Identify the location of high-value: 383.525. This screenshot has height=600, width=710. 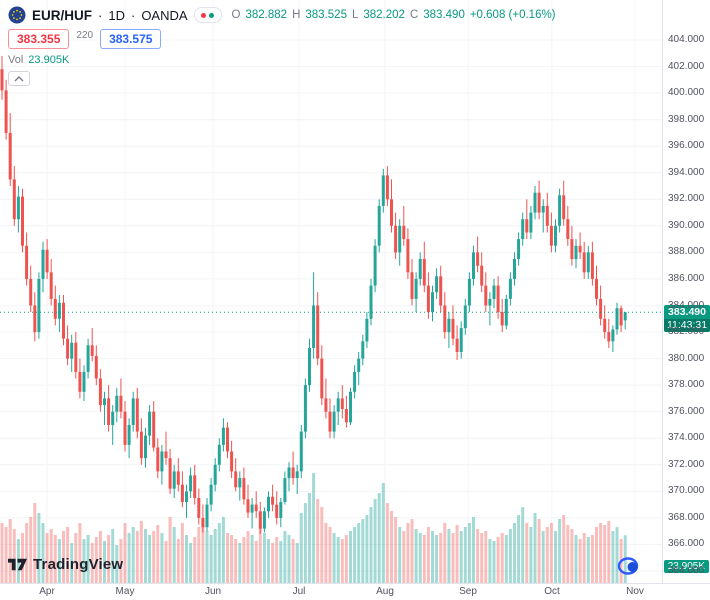
(326, 15).